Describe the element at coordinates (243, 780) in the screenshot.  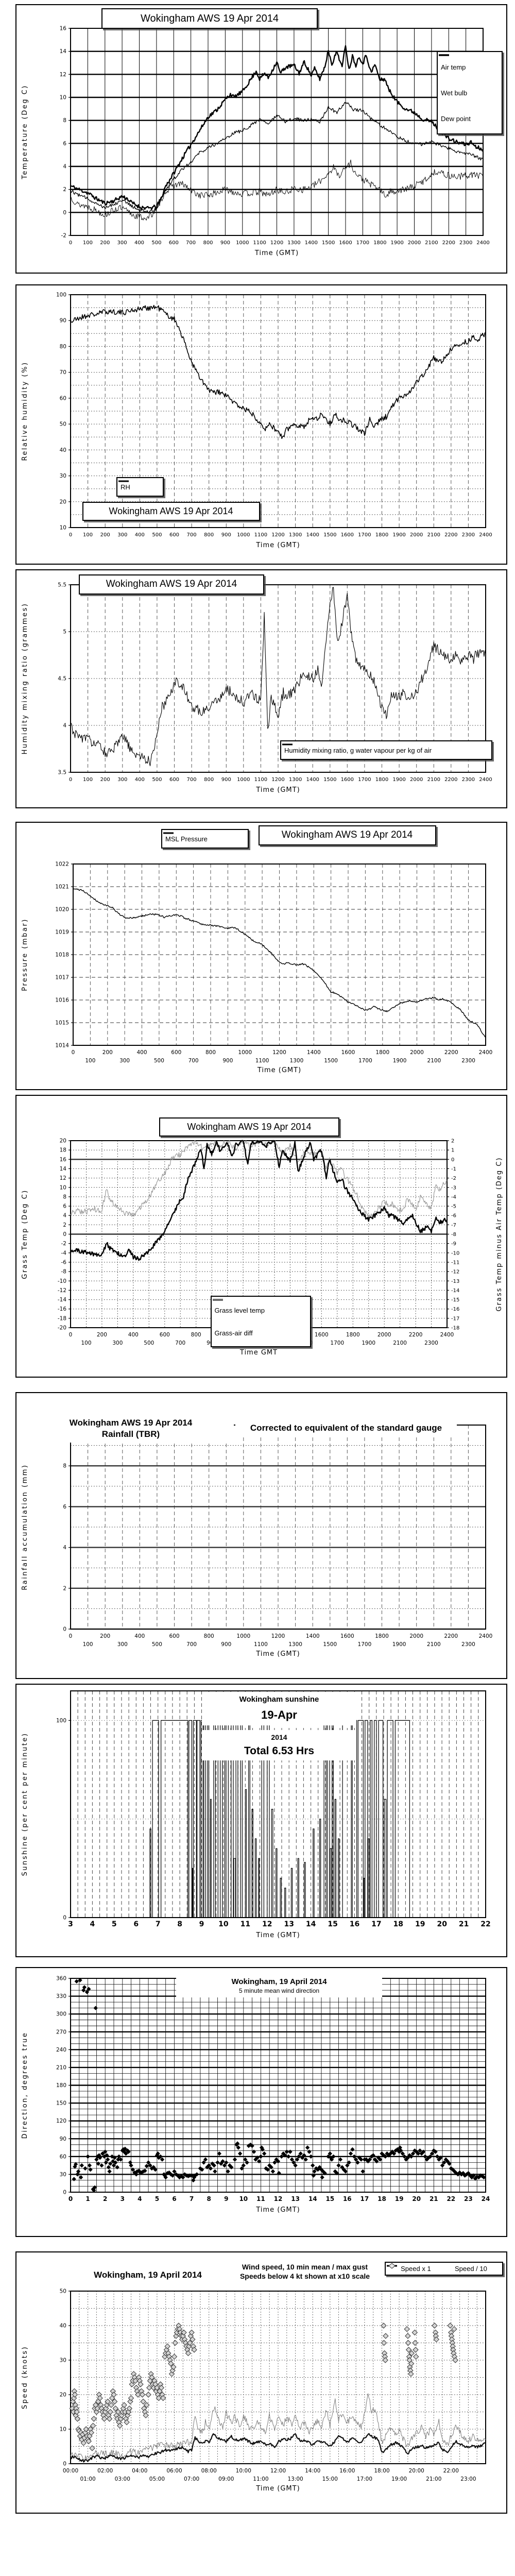
I see `svg-text: 1000` at that location.